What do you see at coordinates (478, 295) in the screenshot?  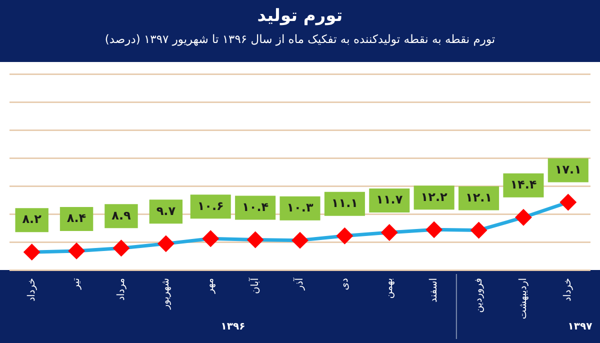 I see `x-tick-label: فروردین` at bounding box center [478, 295].